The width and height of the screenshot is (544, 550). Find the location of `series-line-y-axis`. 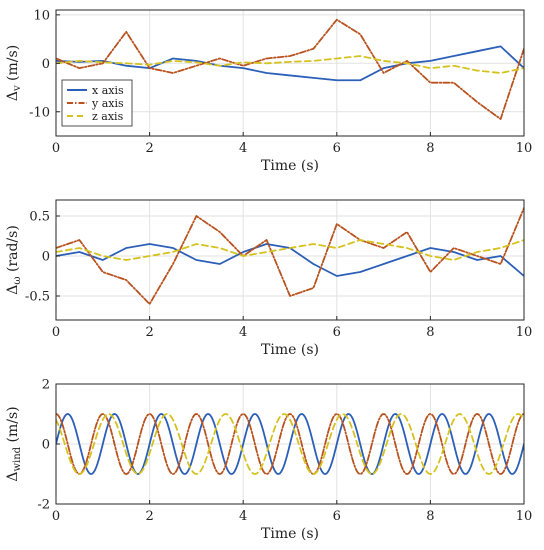

series-line-y-axis is located at coordinates (290, 444).